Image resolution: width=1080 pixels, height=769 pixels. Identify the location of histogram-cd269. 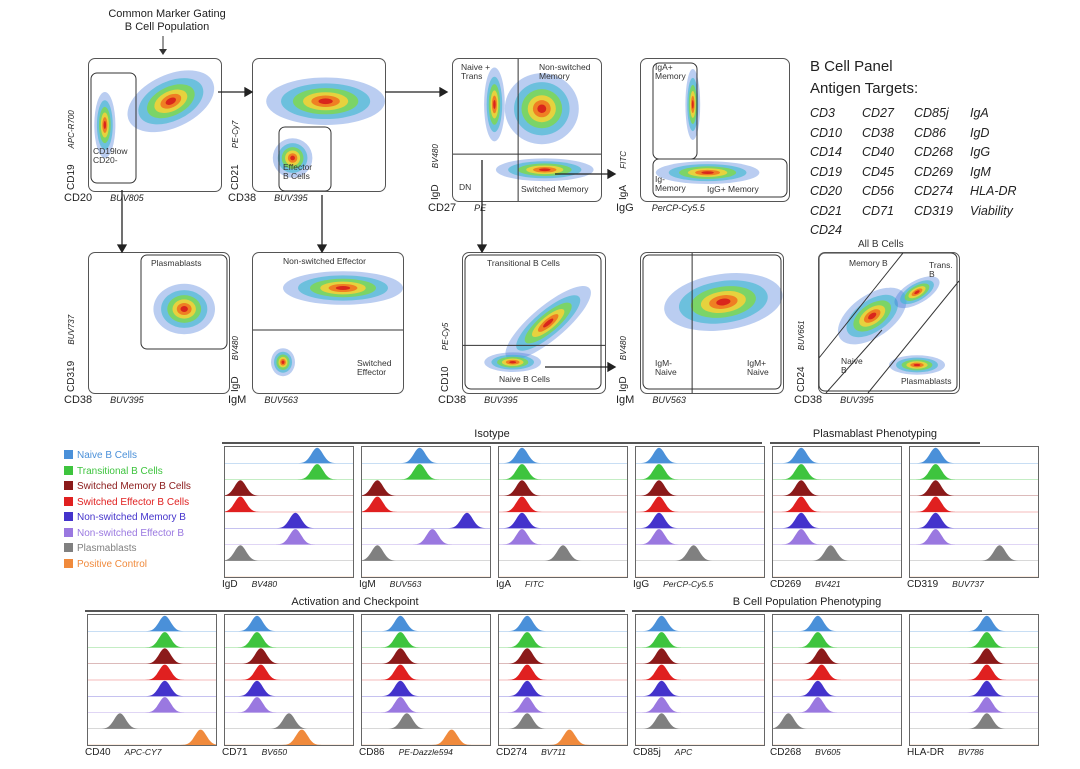
(837, 512).